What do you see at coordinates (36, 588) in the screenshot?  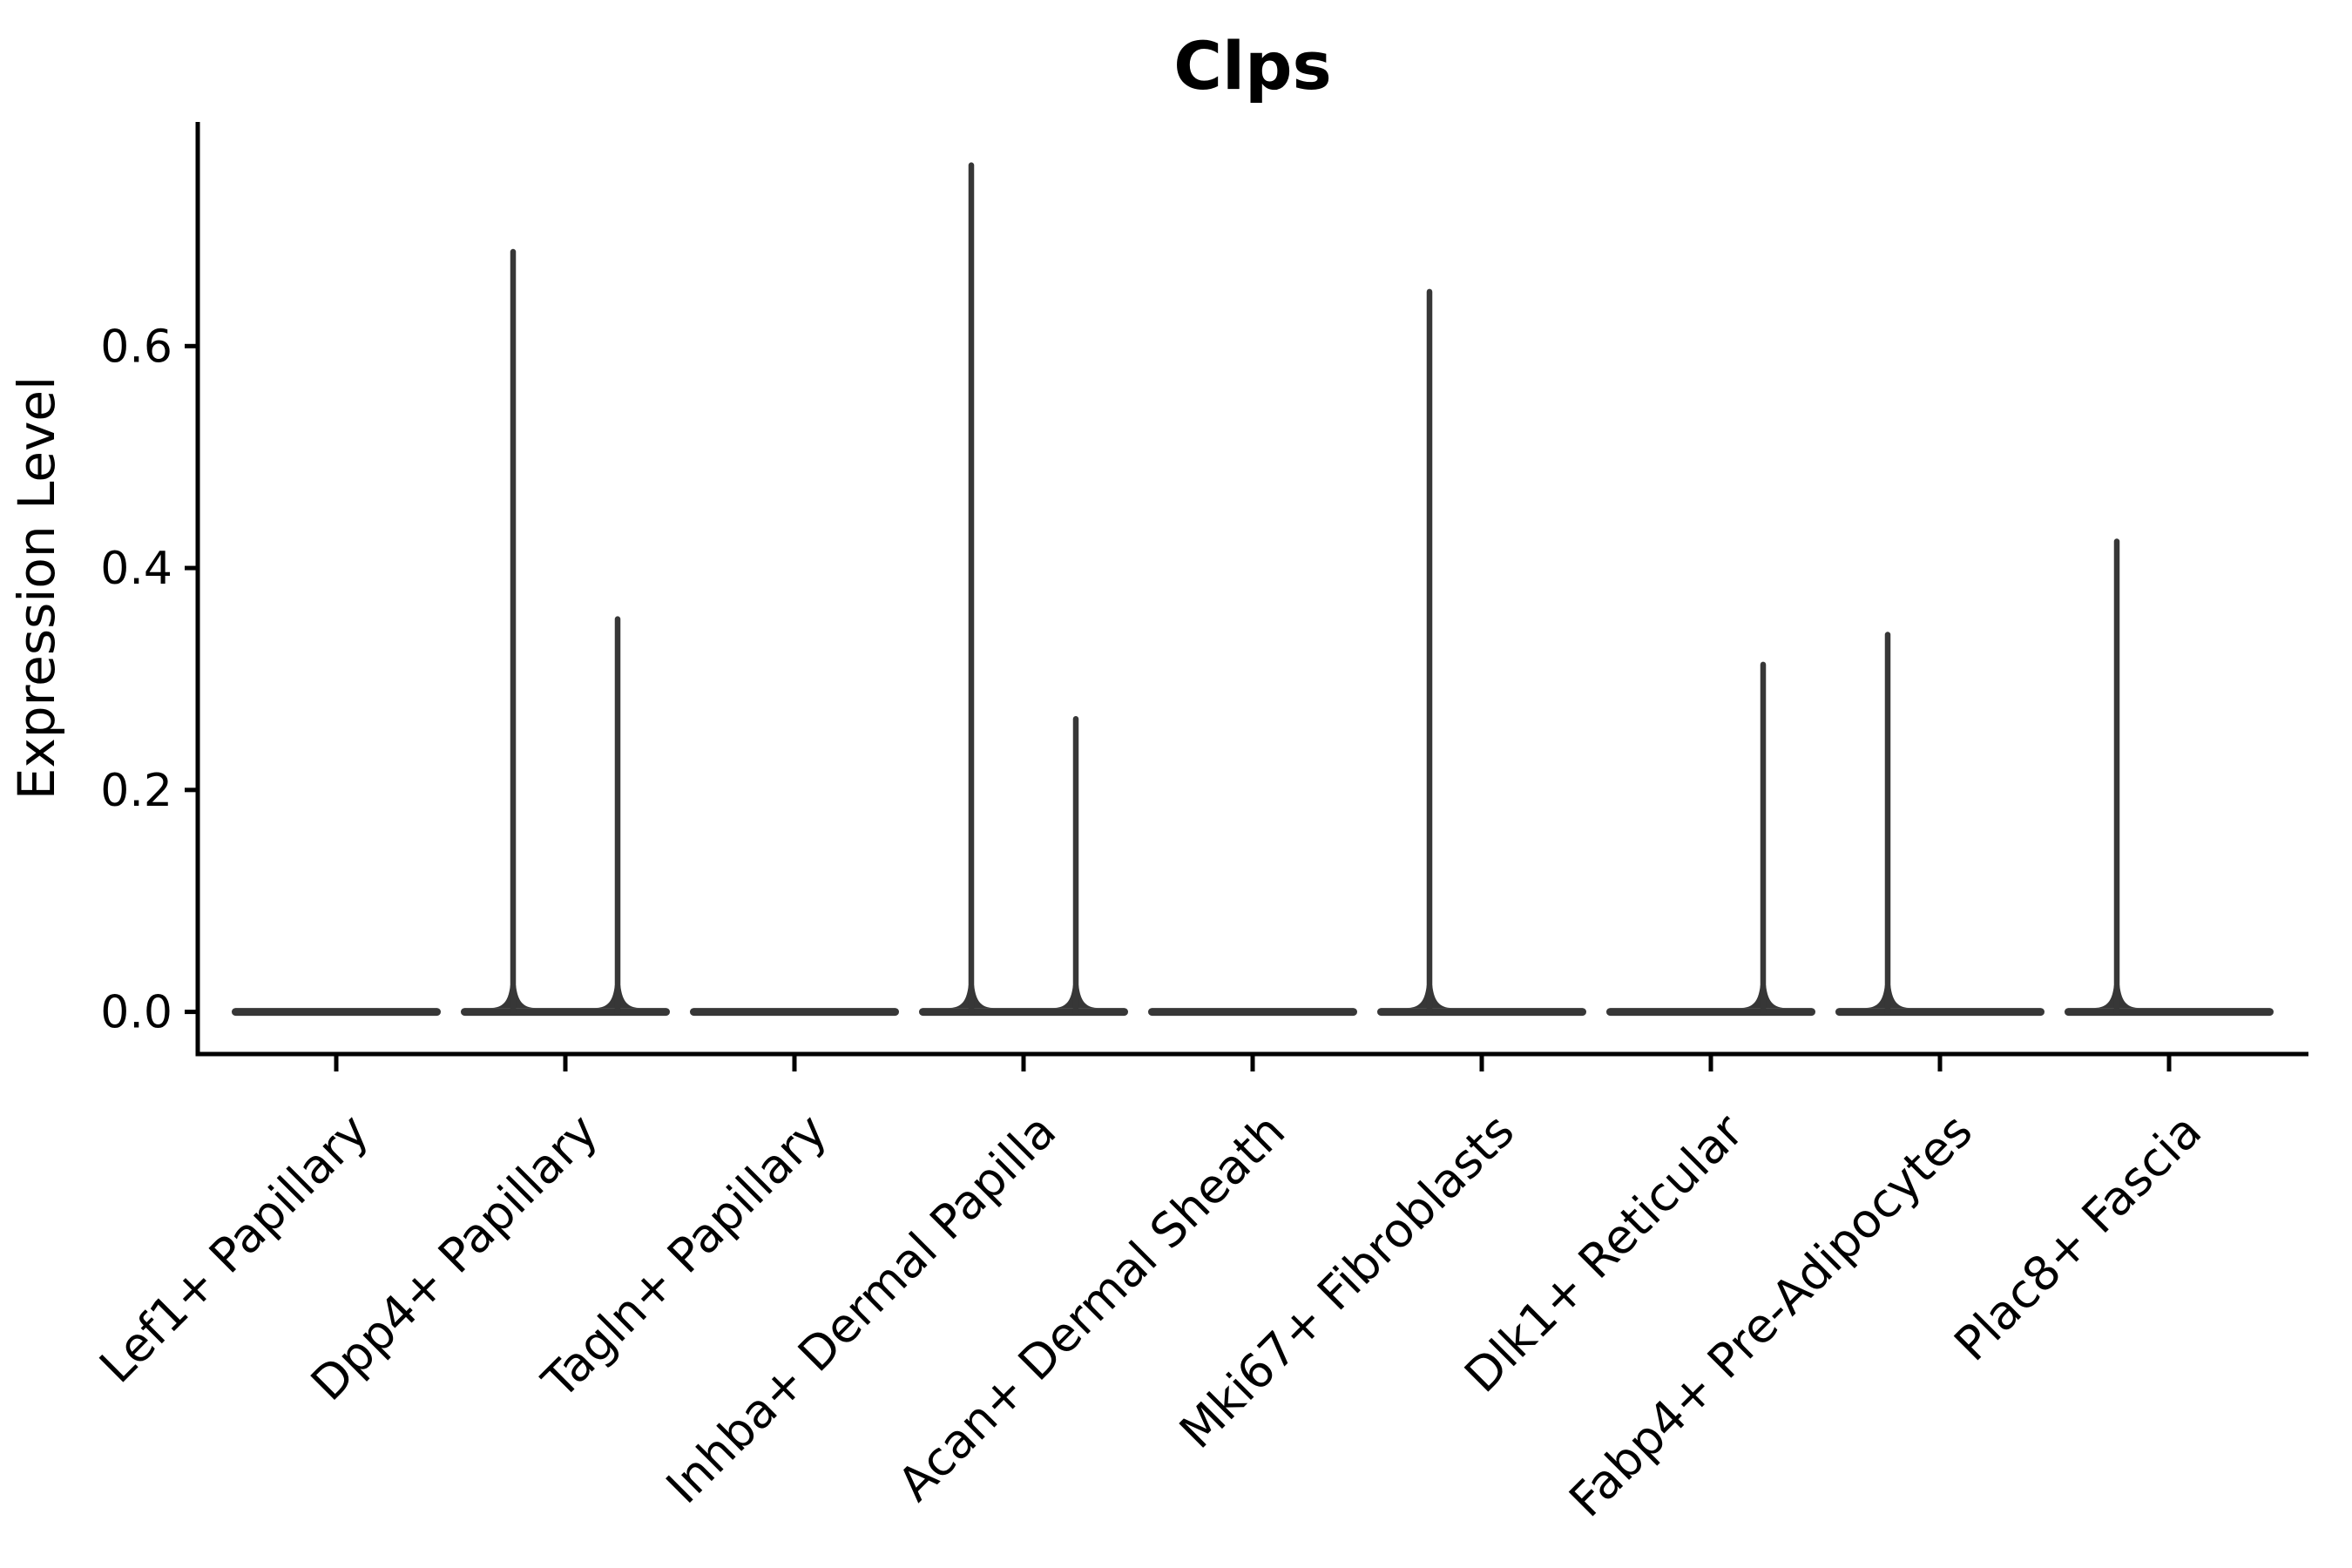 I see `y-axis-label: Expression Level` at bounding box center [36, 588].